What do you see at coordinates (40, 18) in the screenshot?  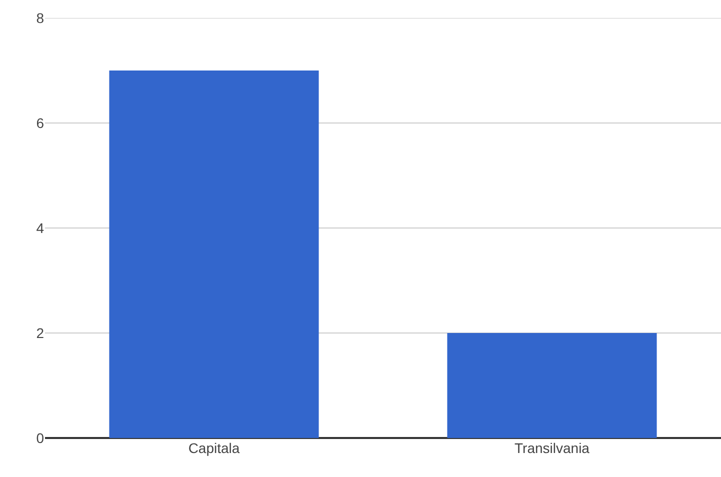 I see `y-tick-label: 8` at bounding box center [40, 18].